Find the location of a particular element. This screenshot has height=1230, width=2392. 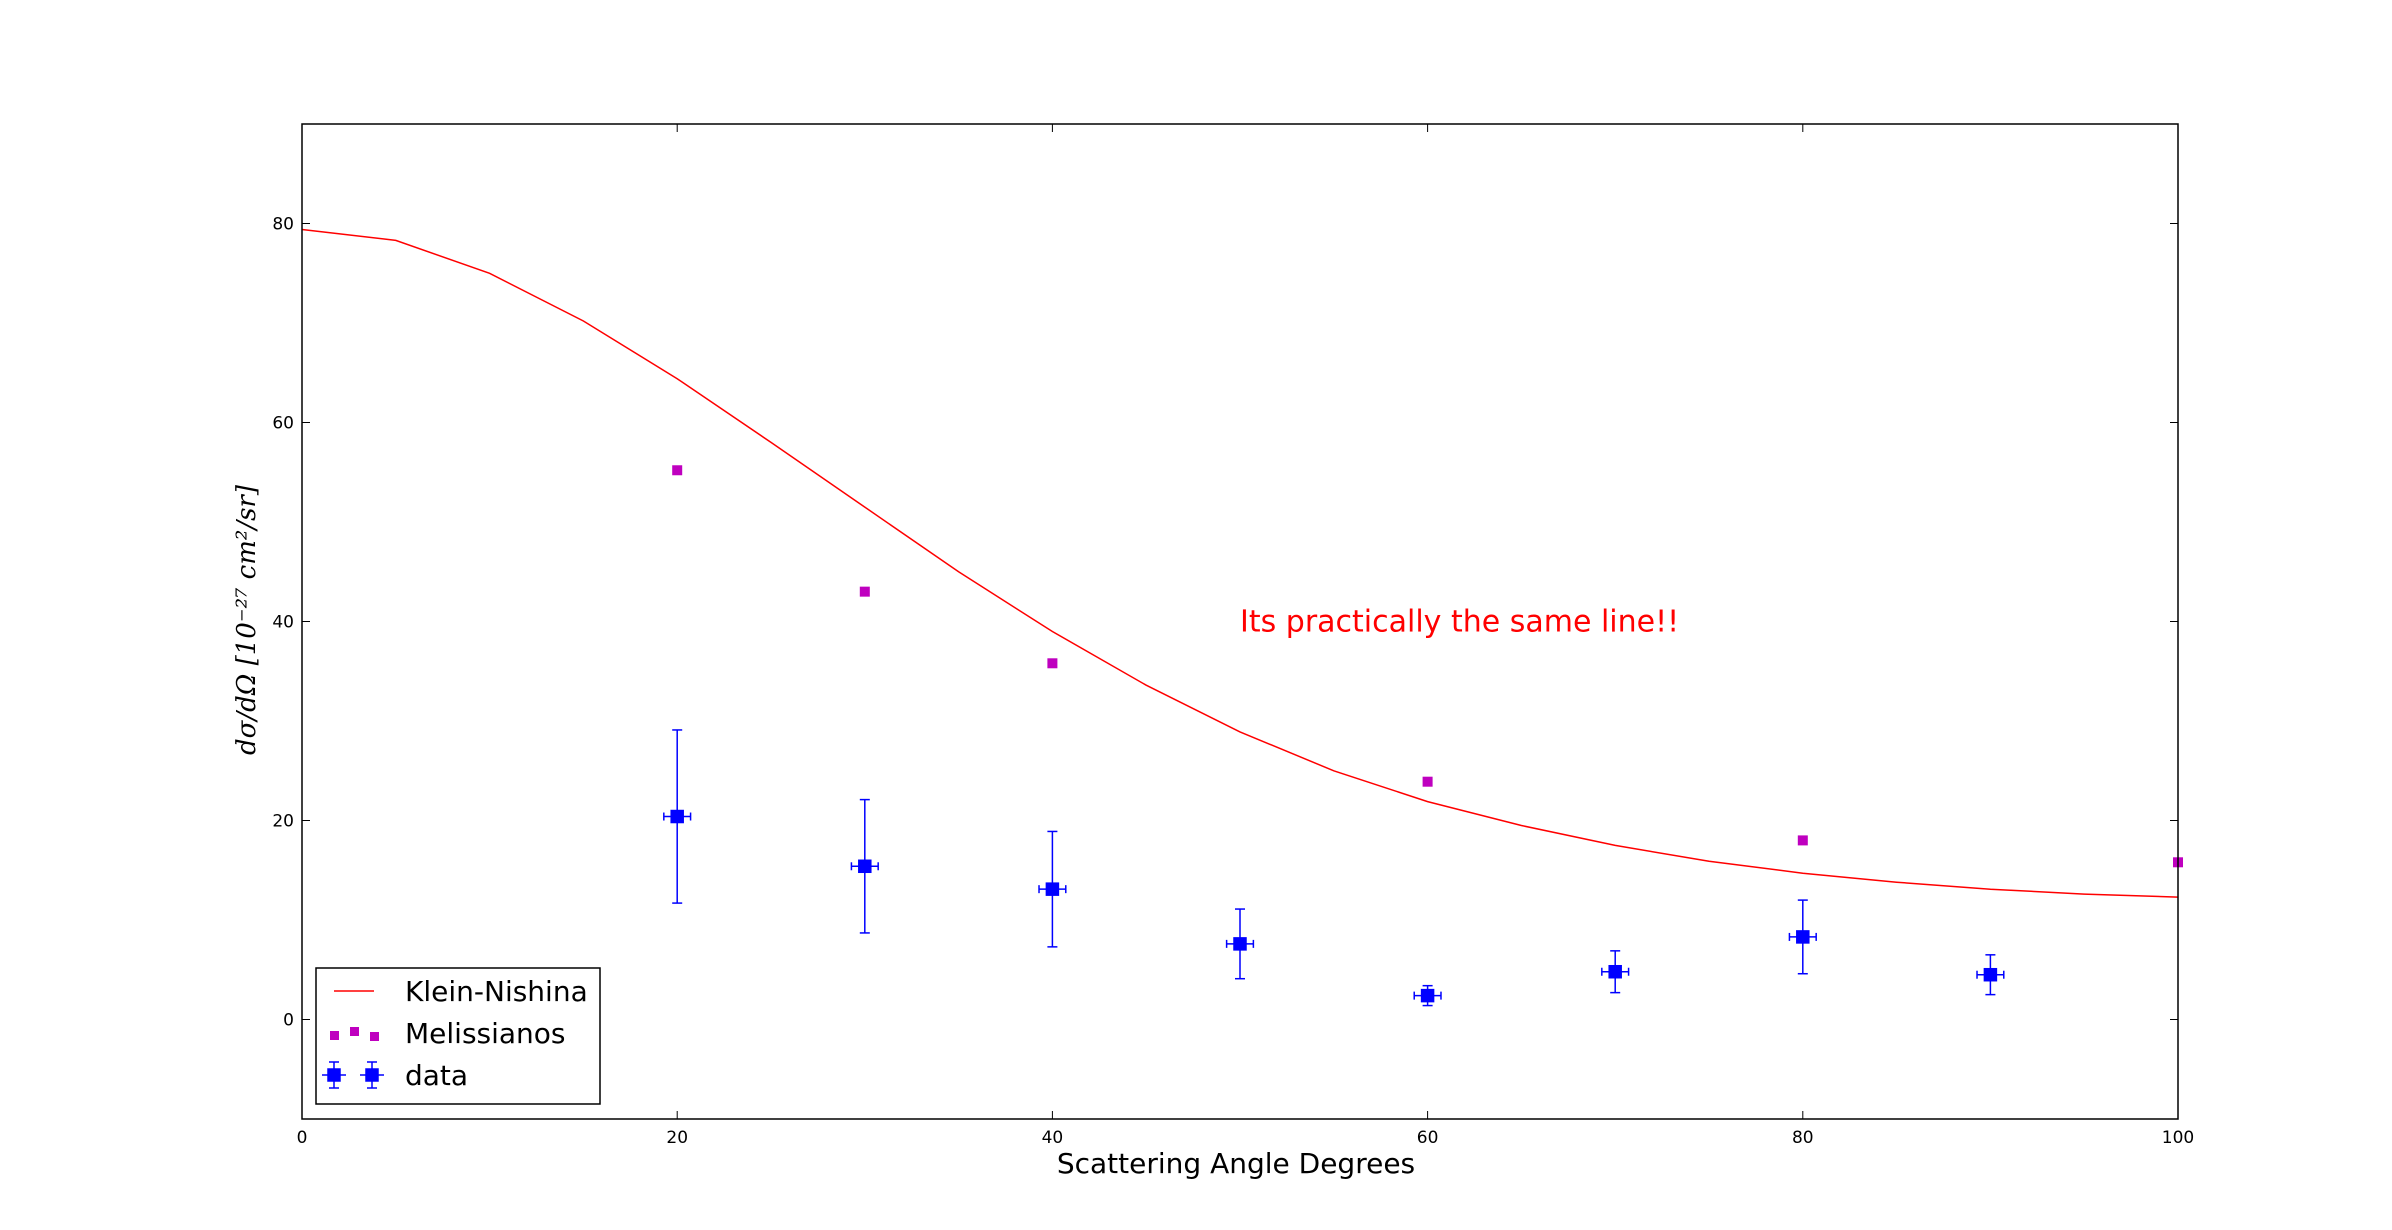

y-tick-label: 20 is located at coordinates (283, 822).